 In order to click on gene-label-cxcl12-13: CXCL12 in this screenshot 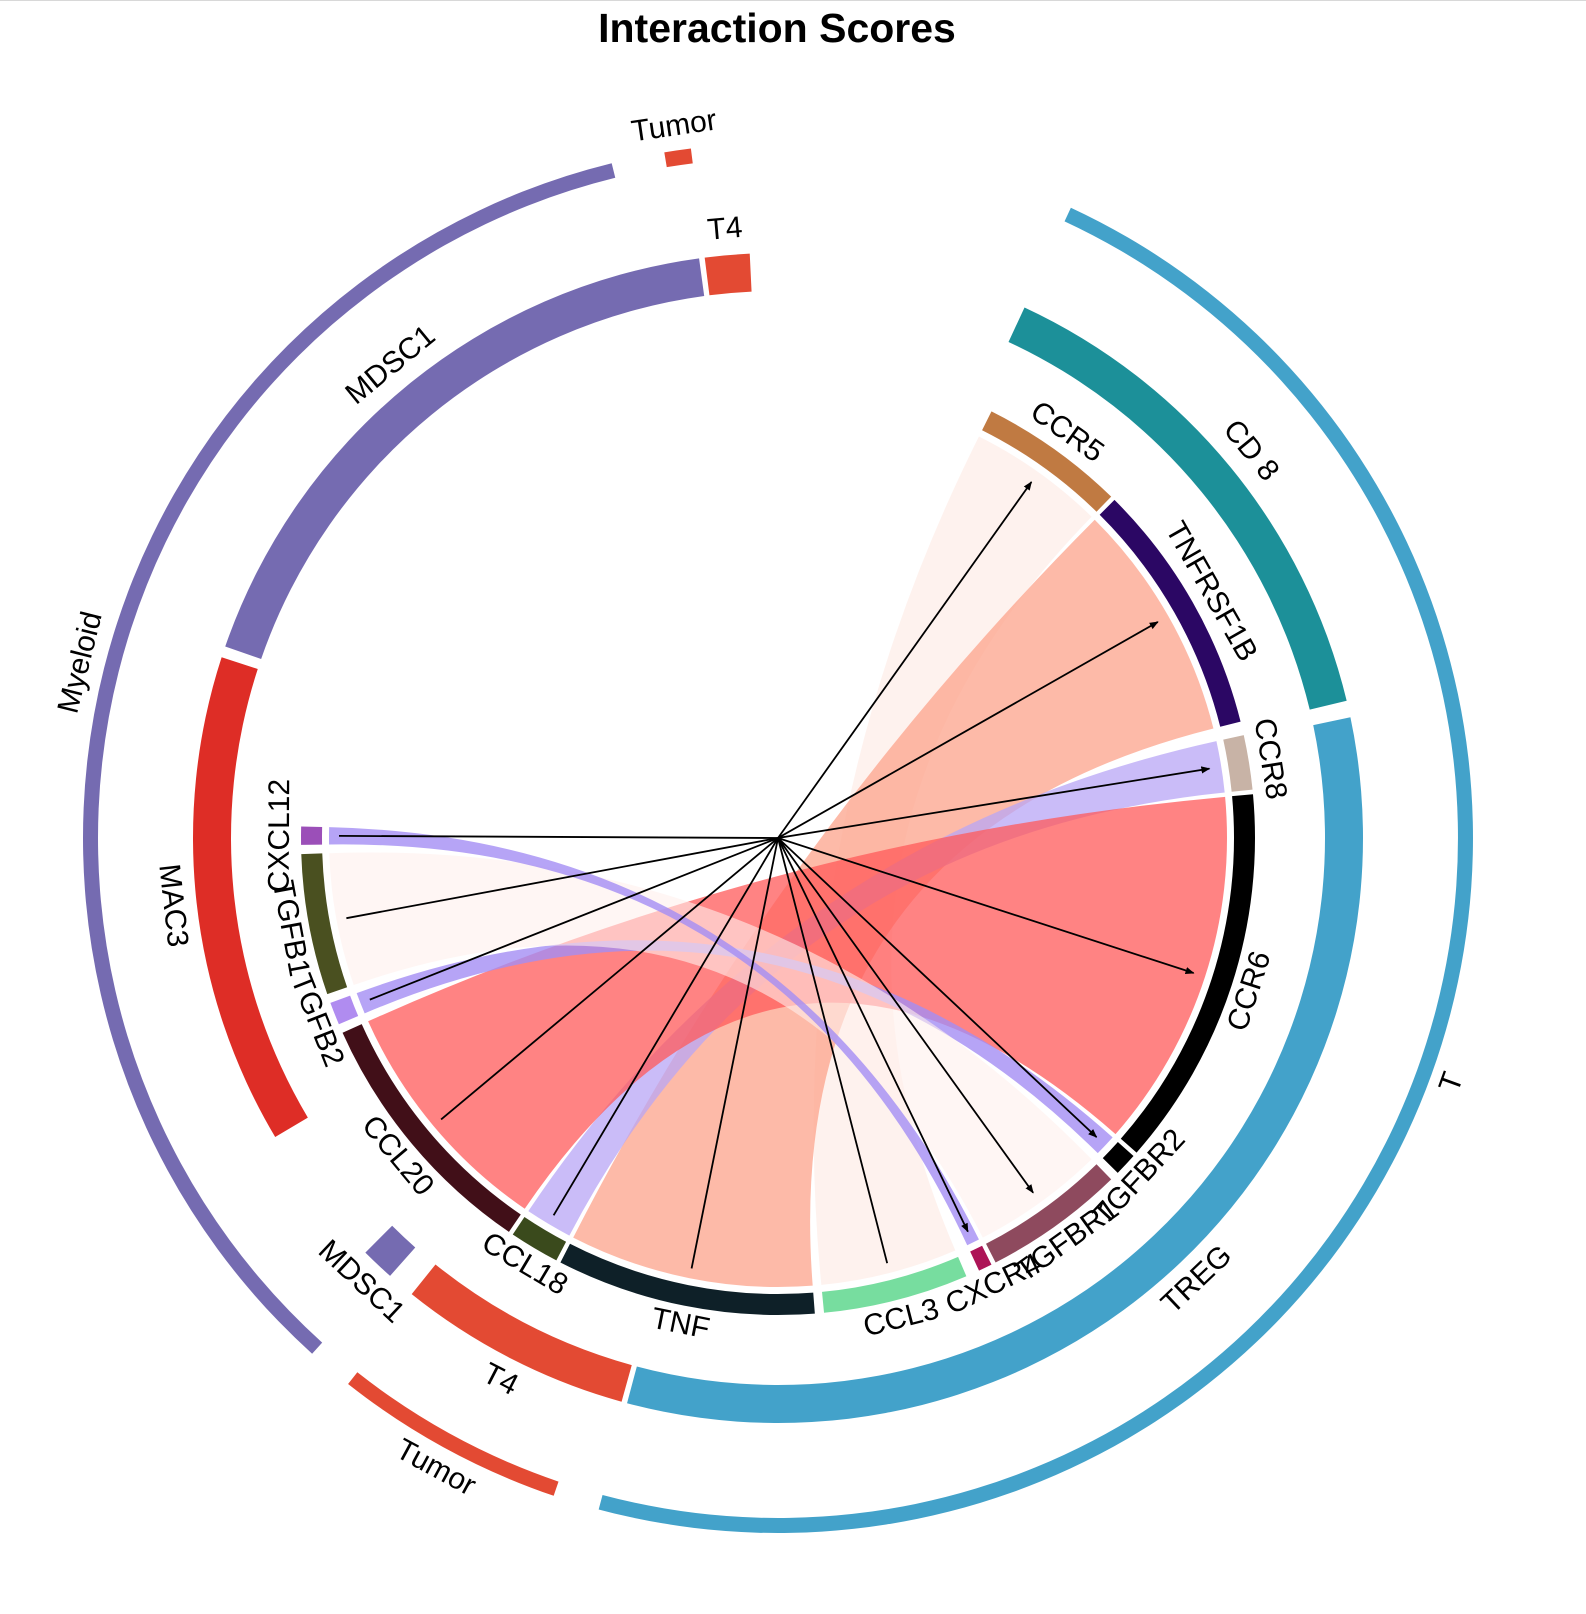, I will do `click(280, 836)`.